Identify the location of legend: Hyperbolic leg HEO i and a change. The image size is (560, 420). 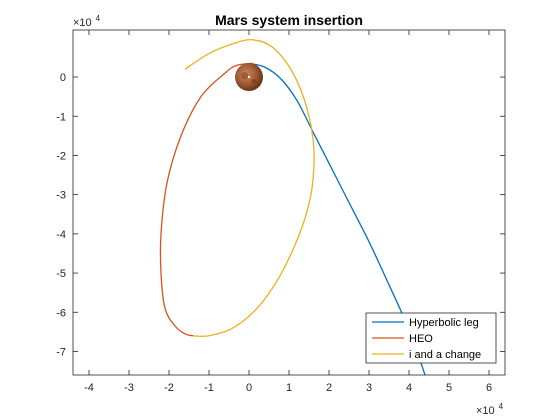
(431, 338).